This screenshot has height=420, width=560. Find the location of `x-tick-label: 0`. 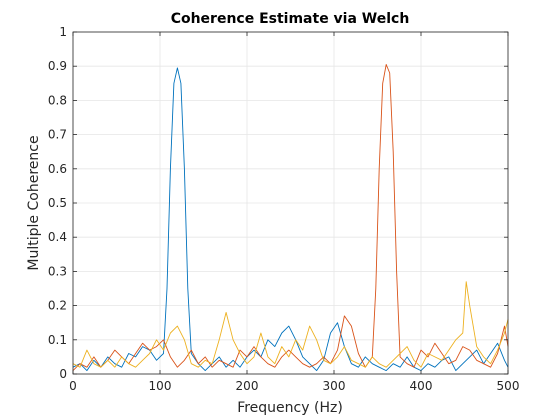

x-tick-label: 0 is located at coordinates (73, 386).